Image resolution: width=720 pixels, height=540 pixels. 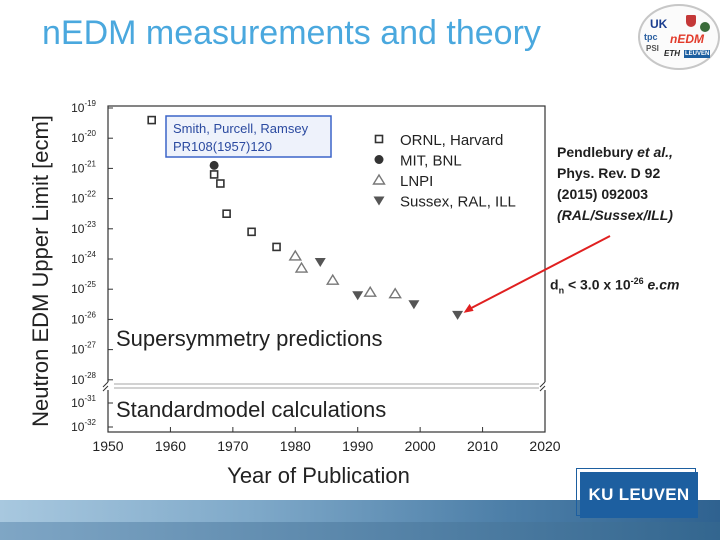 I want to click on slide-title: nEDM measurements and theory, so click(x=291, y=33).